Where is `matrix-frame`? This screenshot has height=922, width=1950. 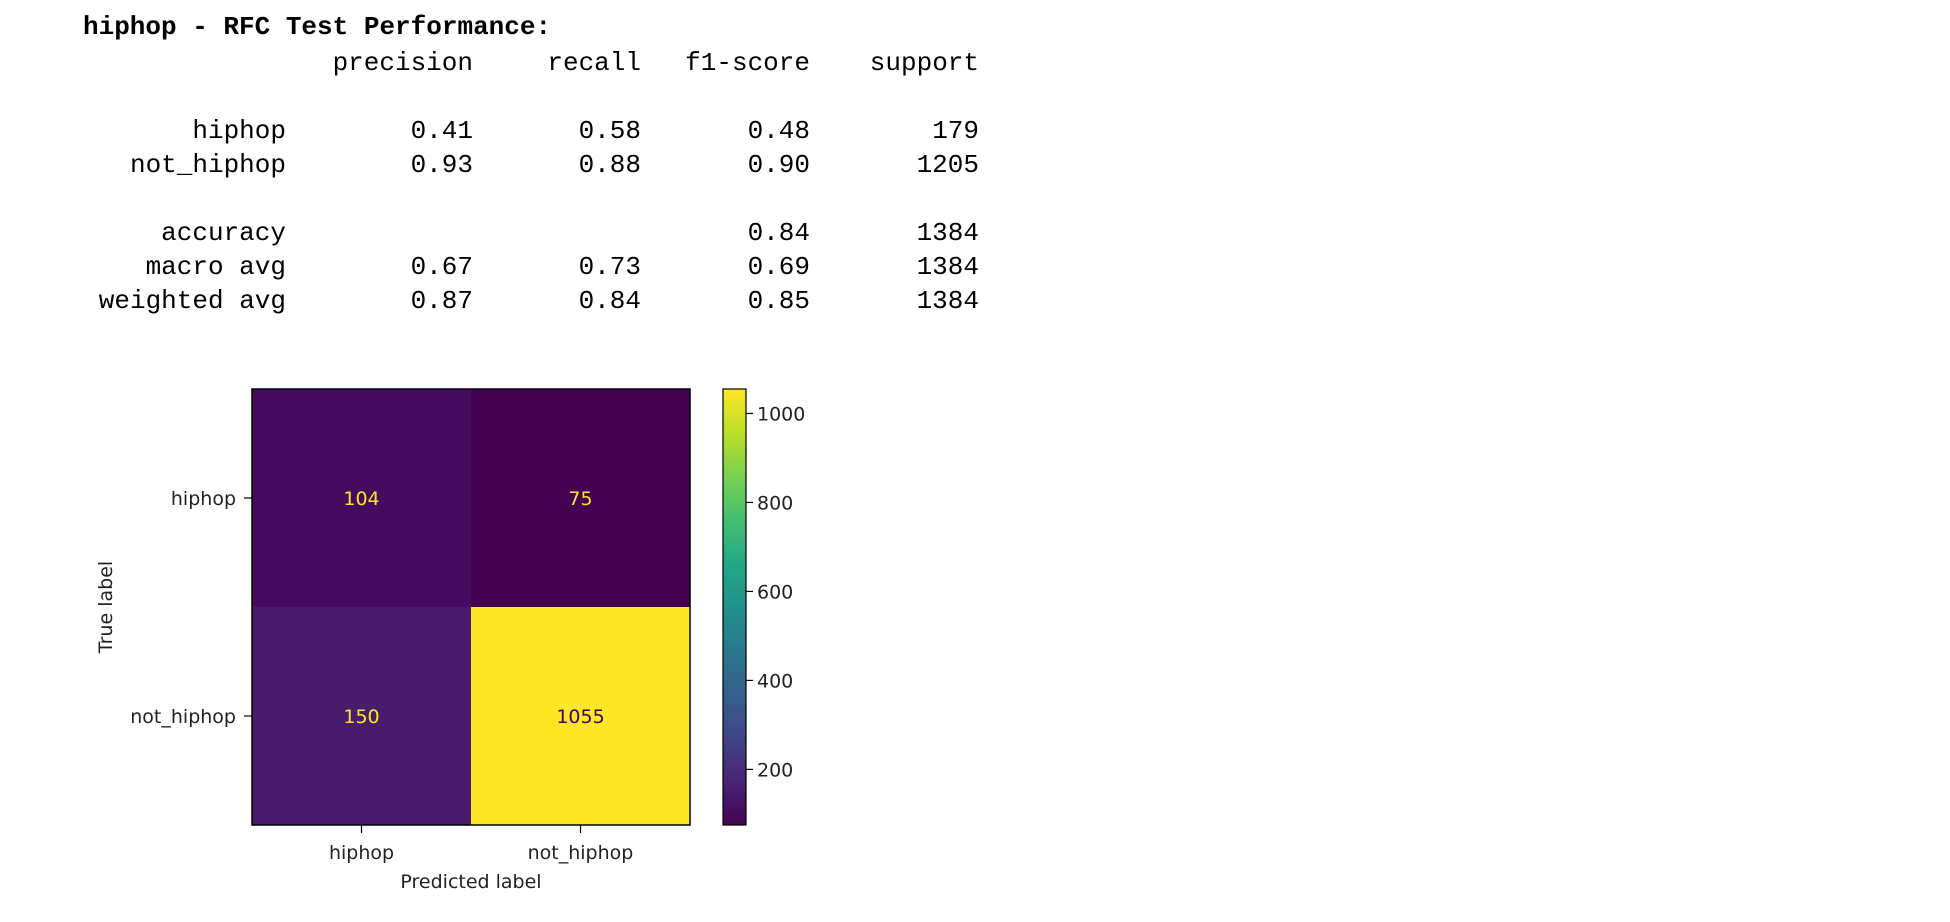 matrix-frame is located at coordinates (471, 607).